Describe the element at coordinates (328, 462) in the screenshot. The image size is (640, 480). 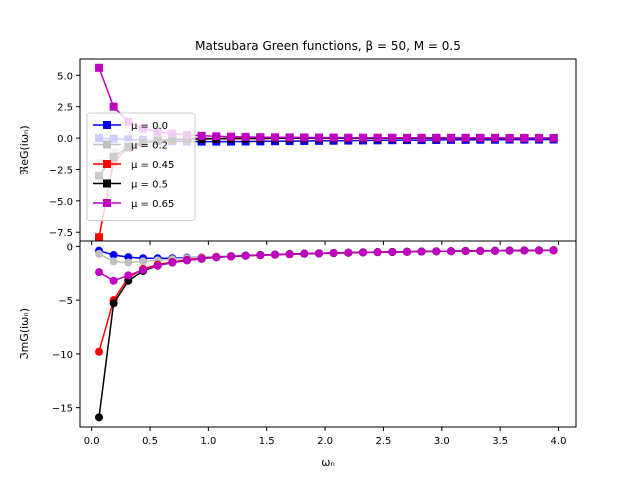
I see `x-axis-label: ωₙ` at that location.